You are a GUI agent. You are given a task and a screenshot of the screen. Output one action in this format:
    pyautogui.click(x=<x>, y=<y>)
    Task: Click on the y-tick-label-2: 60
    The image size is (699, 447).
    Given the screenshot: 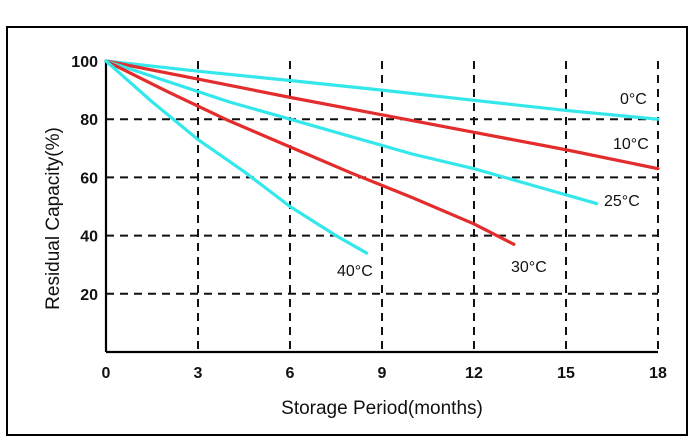 What is the action you would take?
    pyautogui.click(x=89, y=178)
    